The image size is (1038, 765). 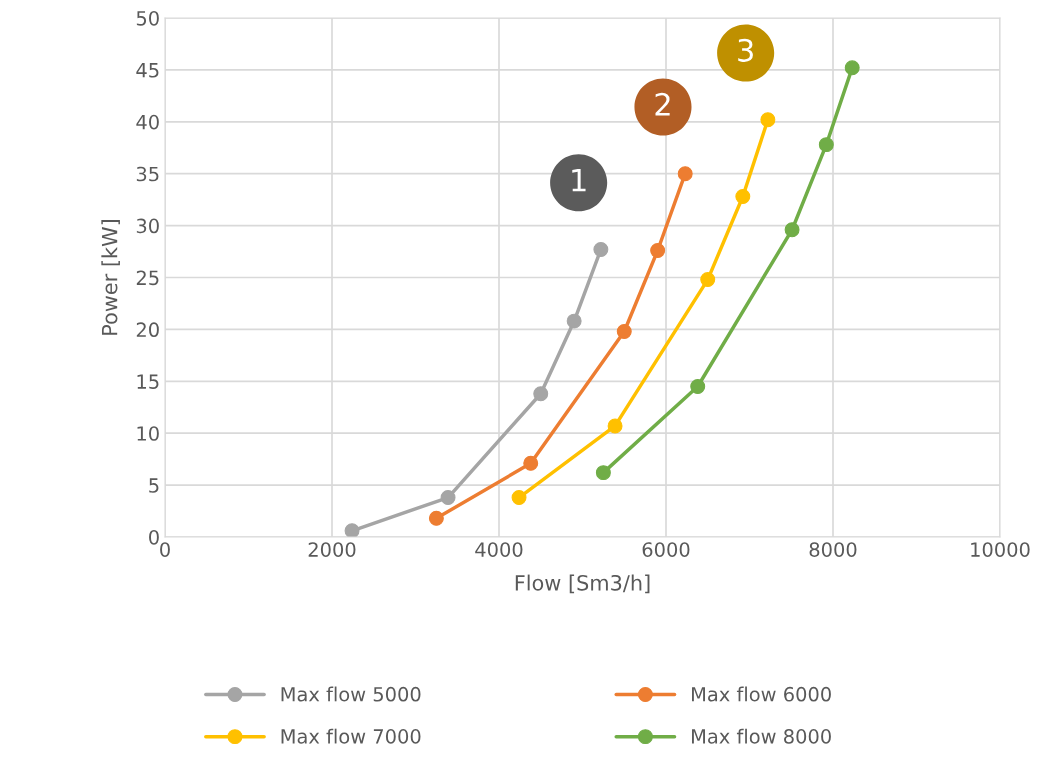 What do you see at coordinates (351, 736) in the screenshot?
I see `legend-label: Max flow 7000` at bounding box center [351, 736].